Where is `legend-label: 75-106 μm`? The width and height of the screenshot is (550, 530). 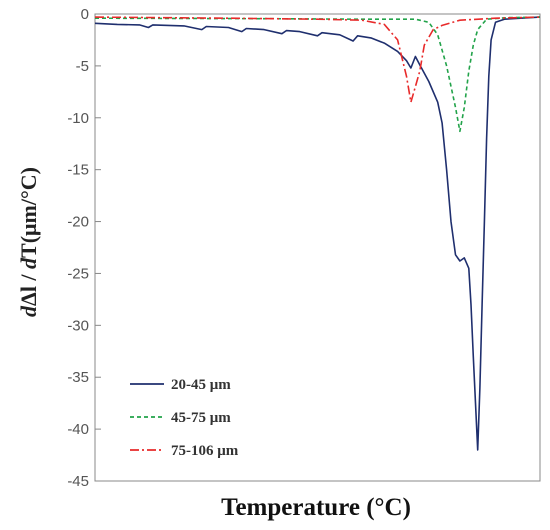 legend-label: 75-106 μm is located at coordinates (205, 451).